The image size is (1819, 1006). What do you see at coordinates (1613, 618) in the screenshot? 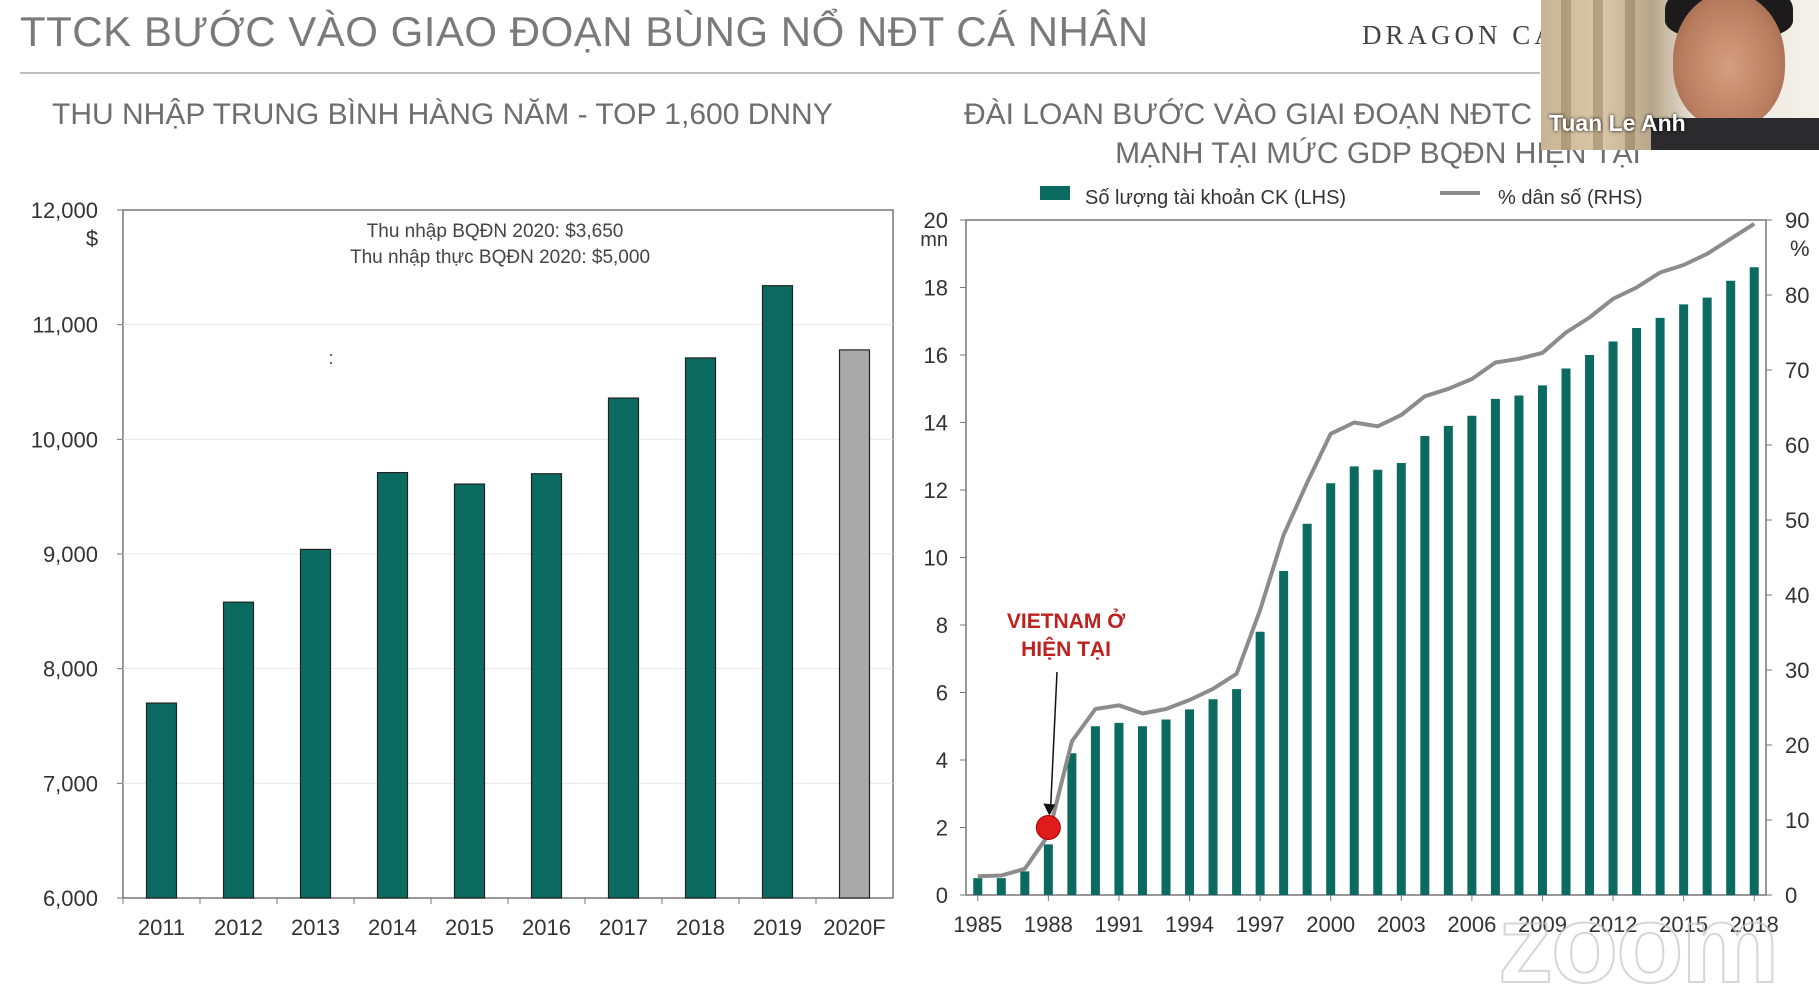
I see `account-bar-2012` at bounding box center [1613, 618].